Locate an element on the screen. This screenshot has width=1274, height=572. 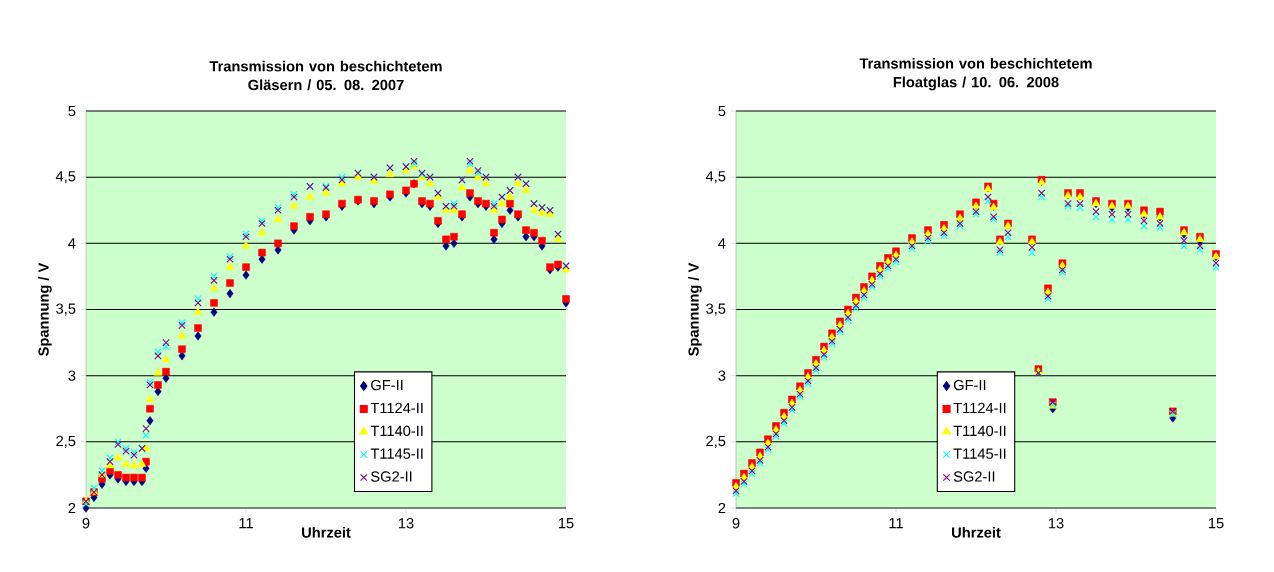
chart-title: Transmission von beschichtetem Floatglas / 10. 06. 2008 is located at coordinates (975, 74).